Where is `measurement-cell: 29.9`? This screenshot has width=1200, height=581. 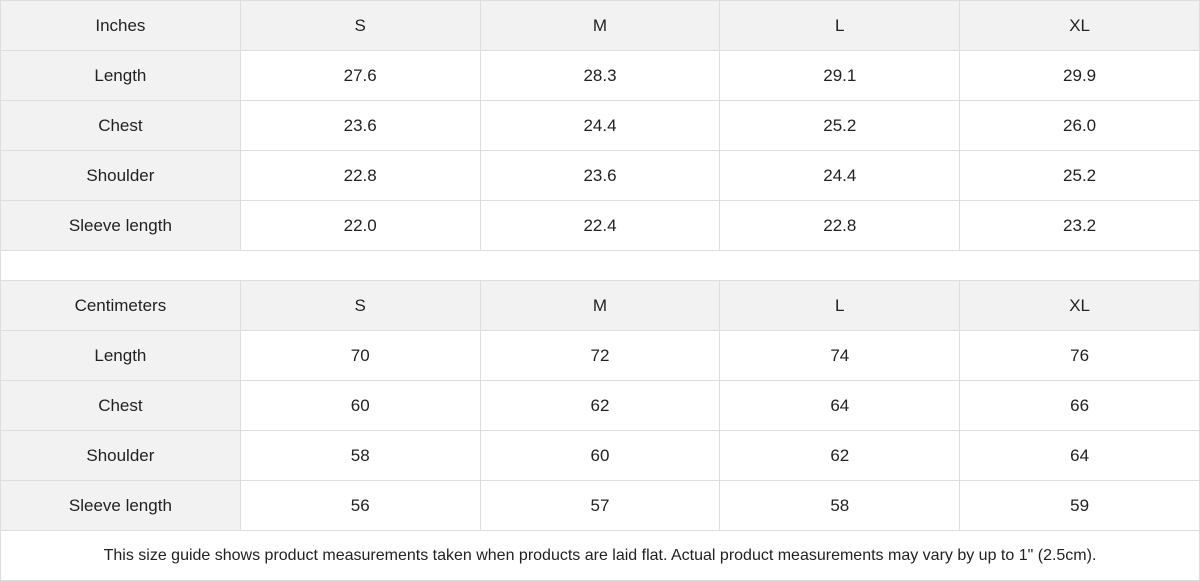 measurement-cell: 29.9 is located at coordinates (1079, 75).